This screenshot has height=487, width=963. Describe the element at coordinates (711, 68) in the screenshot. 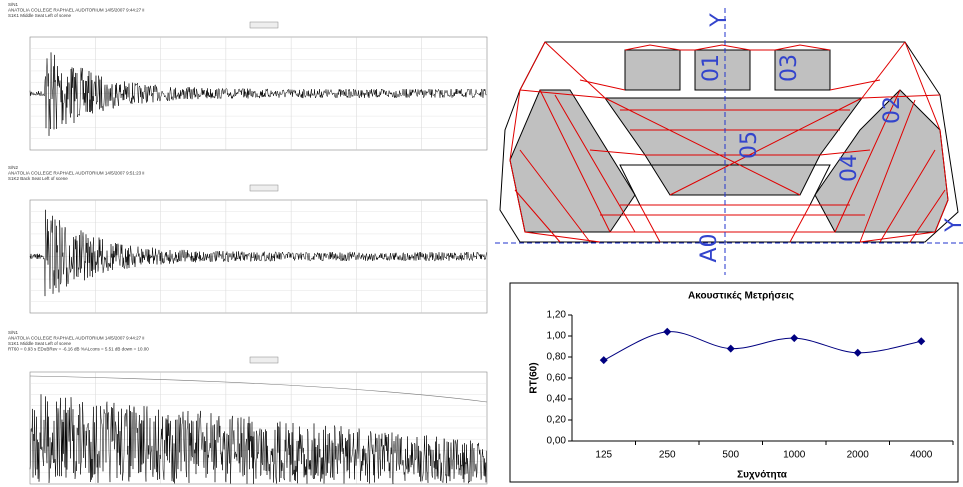

I see `plan-label: 01` at that location.